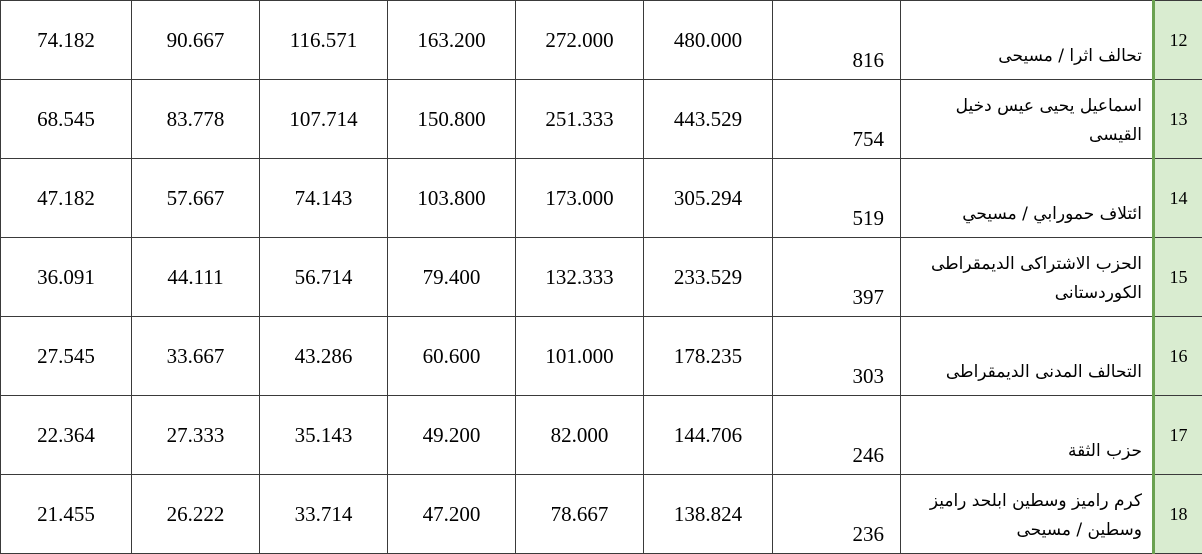 Image resolution: width=1202 pixels, height=554 pixels. Describe the element at coordinates (324, 198) in the screenshot. I see `divisor-7-cell: 74.143` at that location.